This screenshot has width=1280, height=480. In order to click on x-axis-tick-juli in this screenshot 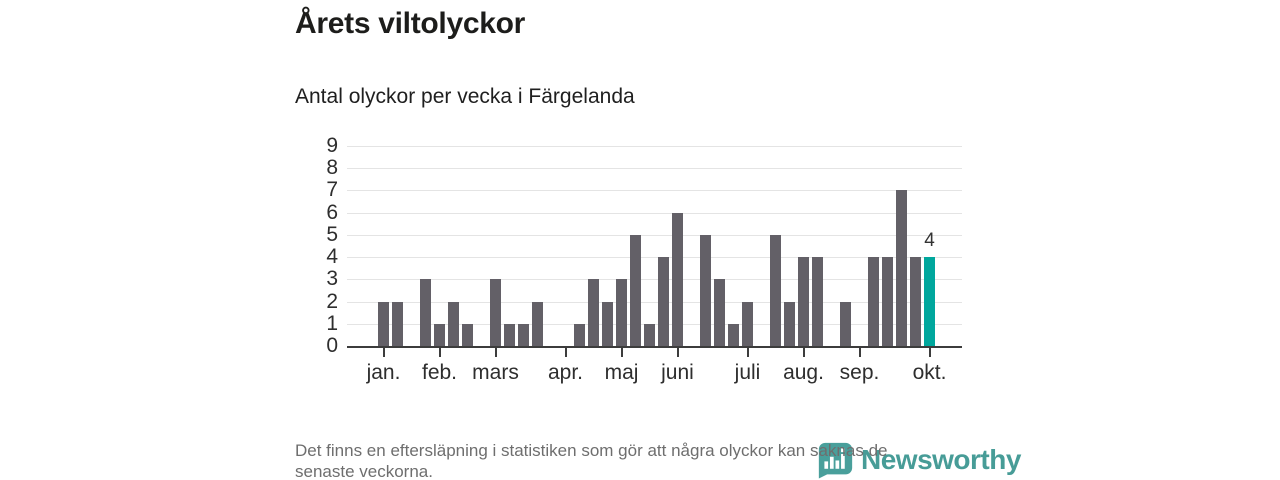, I will do `click(747, 351)`.